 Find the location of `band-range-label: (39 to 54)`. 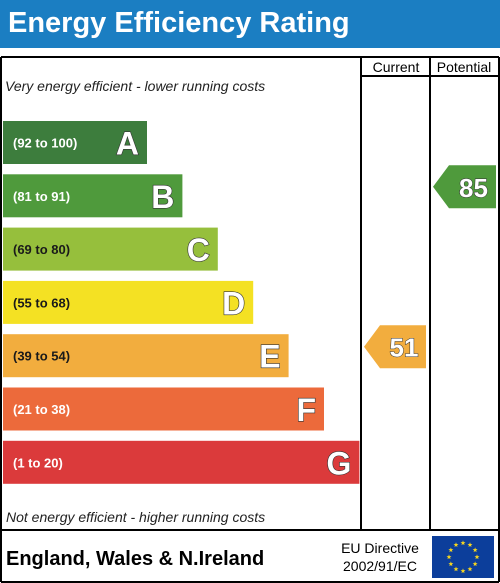

band-range-label: (39 to 54) is located at coordinates (41, 356).